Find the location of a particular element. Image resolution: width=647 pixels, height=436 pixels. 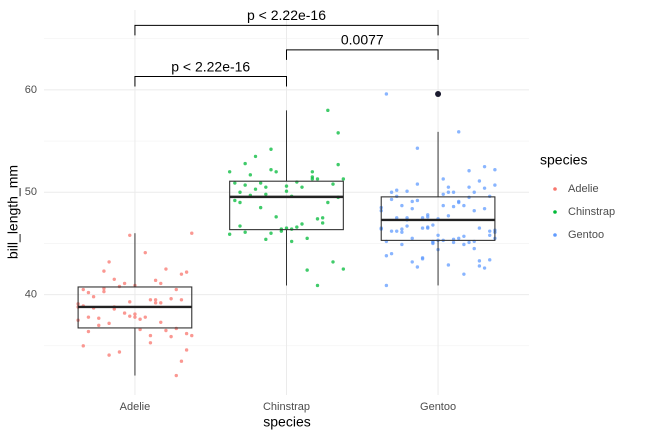

x-tick-label: Adelie is located at coordinates (135, 407).